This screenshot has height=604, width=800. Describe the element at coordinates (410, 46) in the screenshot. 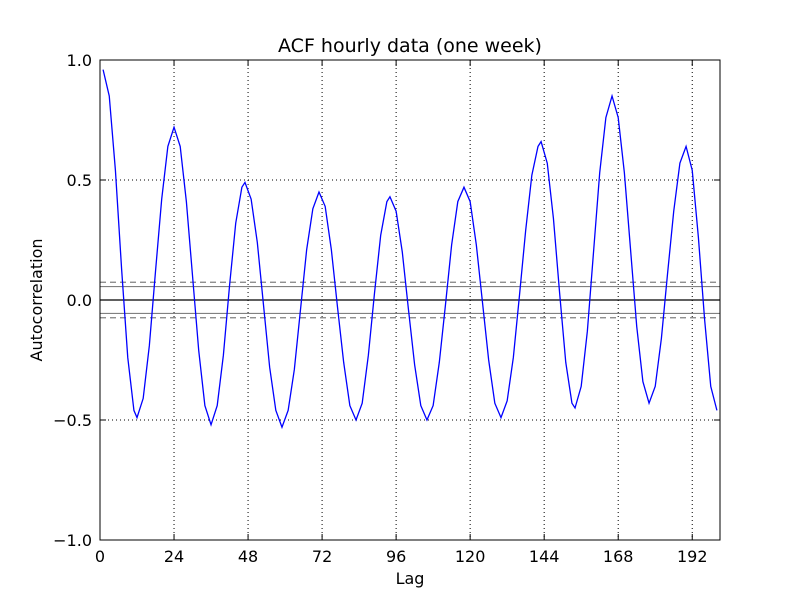

I see `chart-title: ACF hourly data (one week)` at that location.